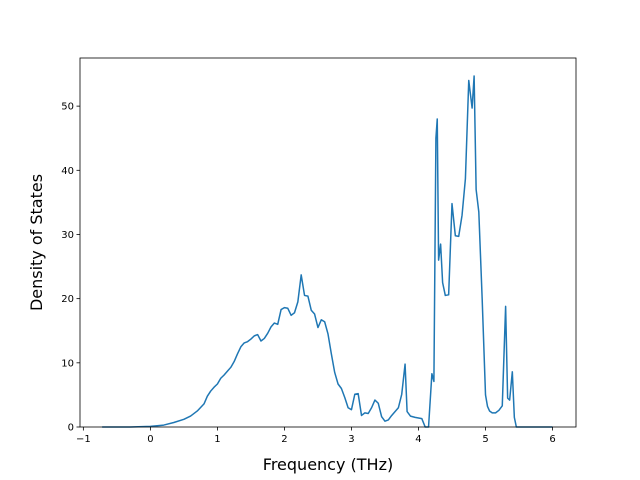 The height and width of the screenshot is (480, 640). I want to click on y-tick-label: 0, so click(71, 428).